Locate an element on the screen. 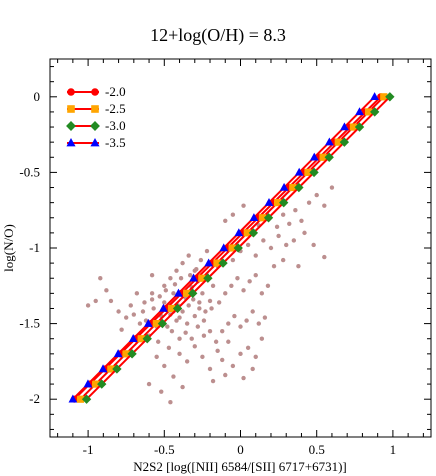 This screenshot has width=436, height=476. x-tick-label: -0.5 is located at coordinates (164, 449).